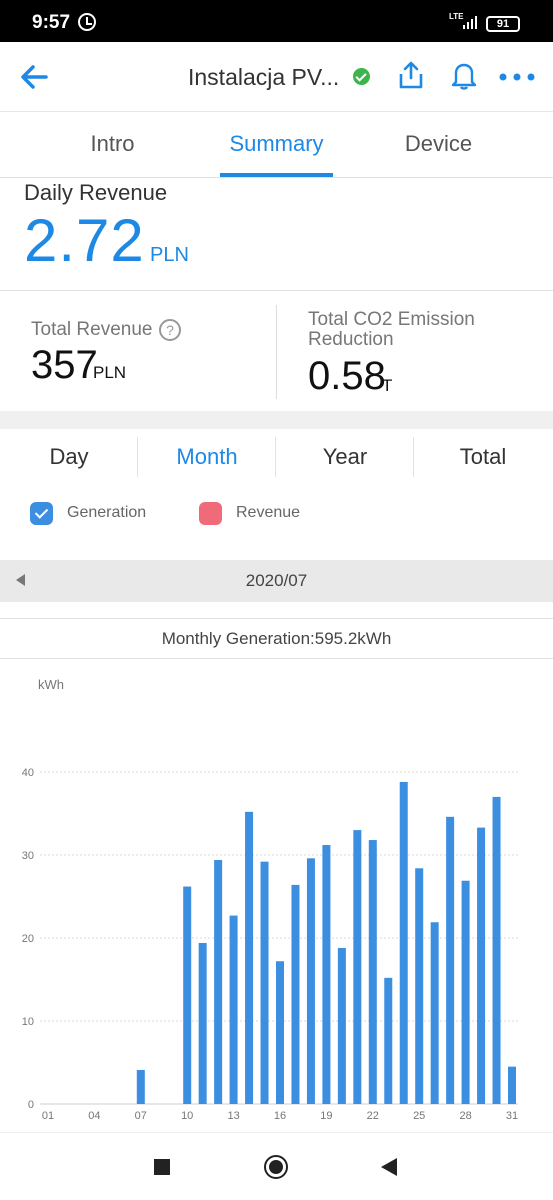  I want to click on tab-device: Device, so click(438, 143).